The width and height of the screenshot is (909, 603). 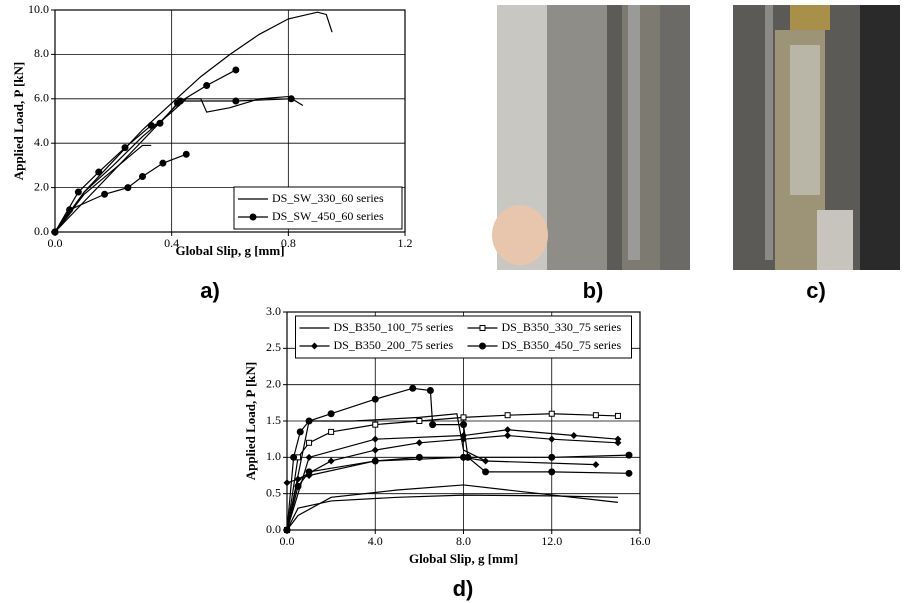 I want to click on panel-label: c), so click(x=816, y=290).